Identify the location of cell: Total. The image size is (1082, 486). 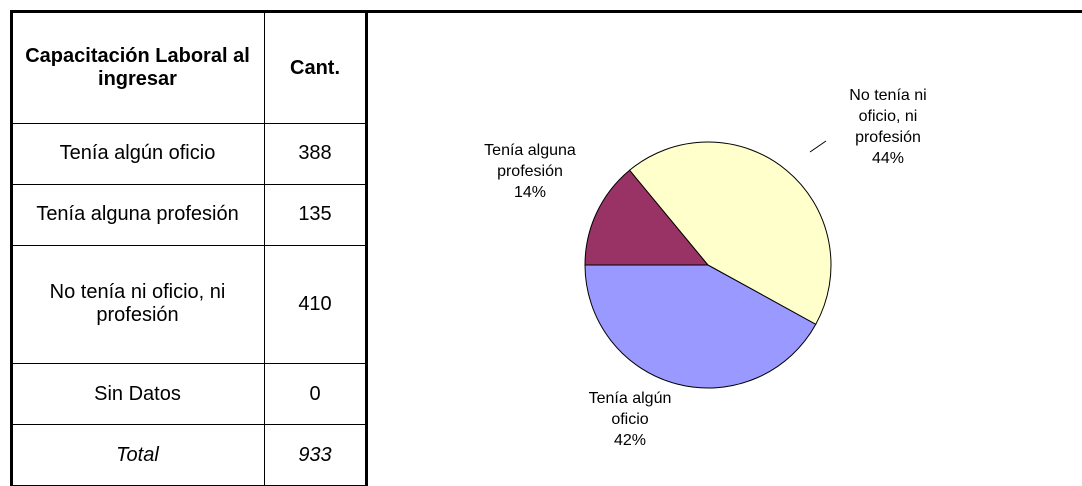
(137, 455).